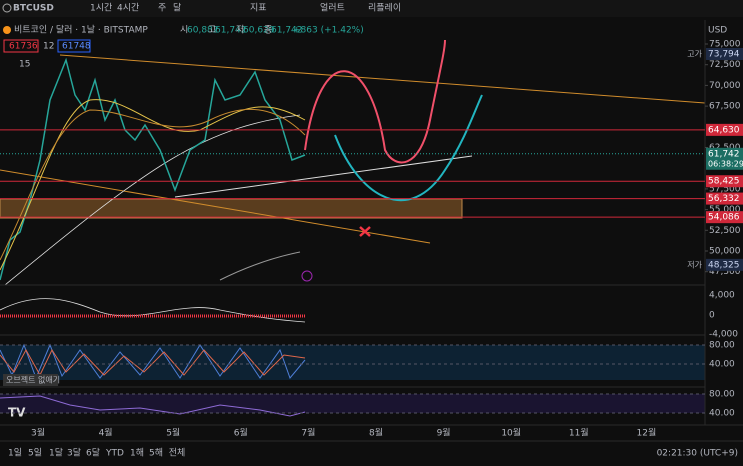  What do you see at coordinates (725, 189) in the screenshot?
I see `price-label: 57,500` at bounding box center [725, 189].